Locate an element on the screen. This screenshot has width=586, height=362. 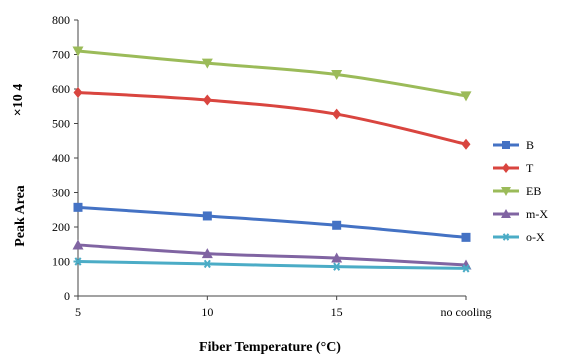
series-t is located at coordinates (272, 118).